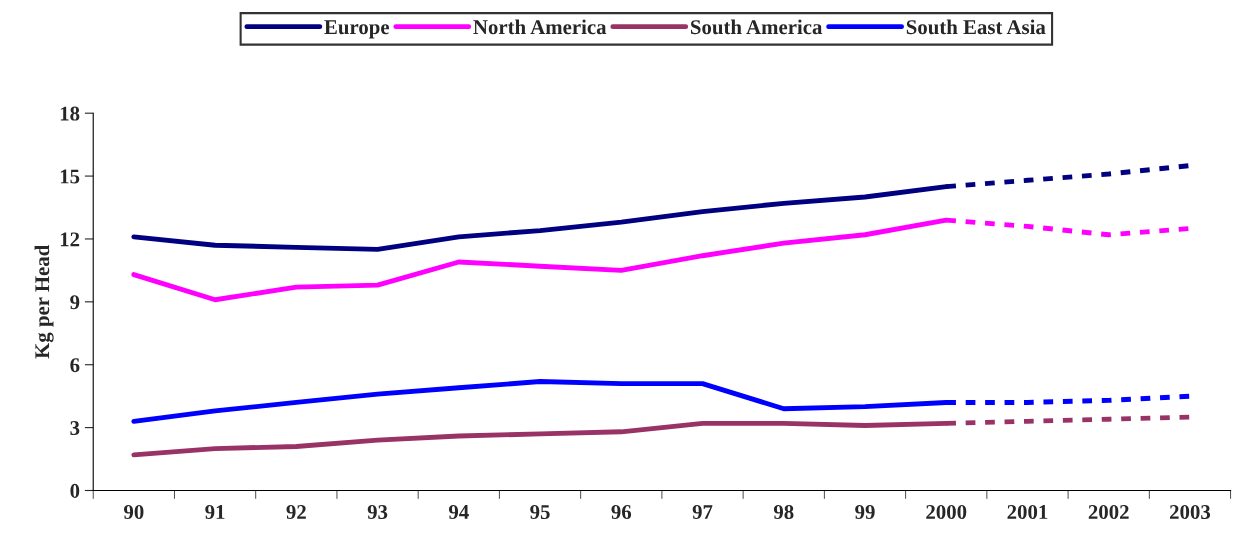  What do you see at coordinates (377, 512) in the screenshot?
I see `x-tick-label: 93` at bounding box center [377, 512].